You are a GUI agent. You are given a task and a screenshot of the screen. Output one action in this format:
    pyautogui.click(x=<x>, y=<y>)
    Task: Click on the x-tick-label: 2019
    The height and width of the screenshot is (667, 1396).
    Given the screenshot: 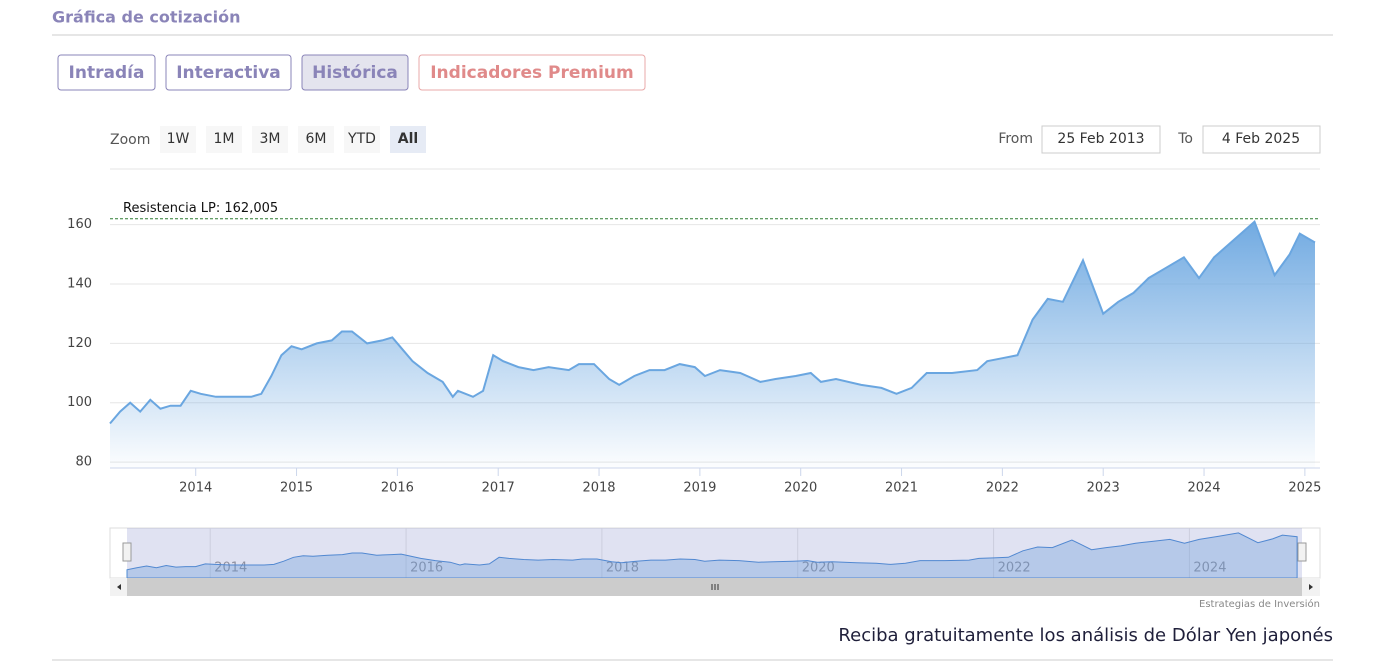 What is the action you would take?
    pyautogui.click(x=699, y=488)
    